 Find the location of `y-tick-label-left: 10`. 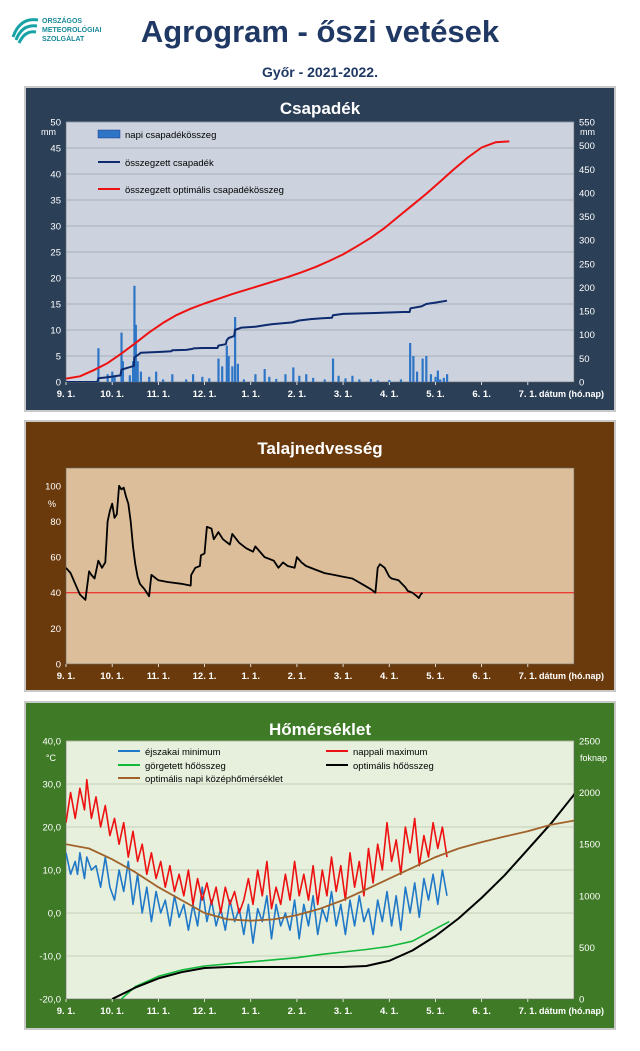

y-tick-label-left: 10 is located at coordinates (55, 331).